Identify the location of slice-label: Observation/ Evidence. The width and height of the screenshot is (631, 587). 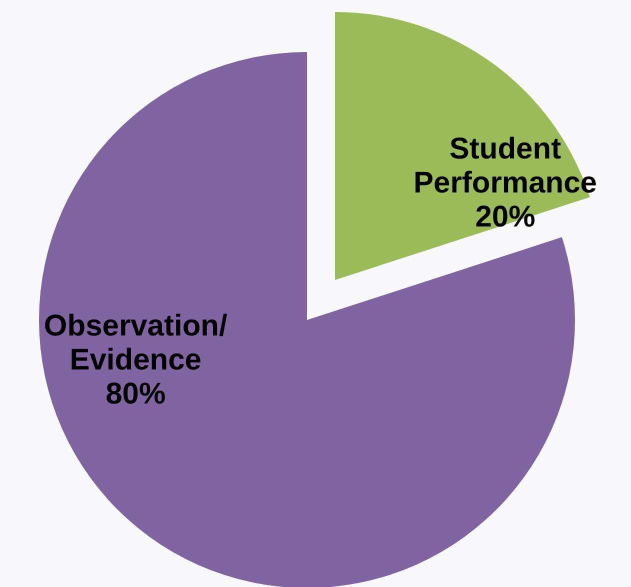
(136, 342).